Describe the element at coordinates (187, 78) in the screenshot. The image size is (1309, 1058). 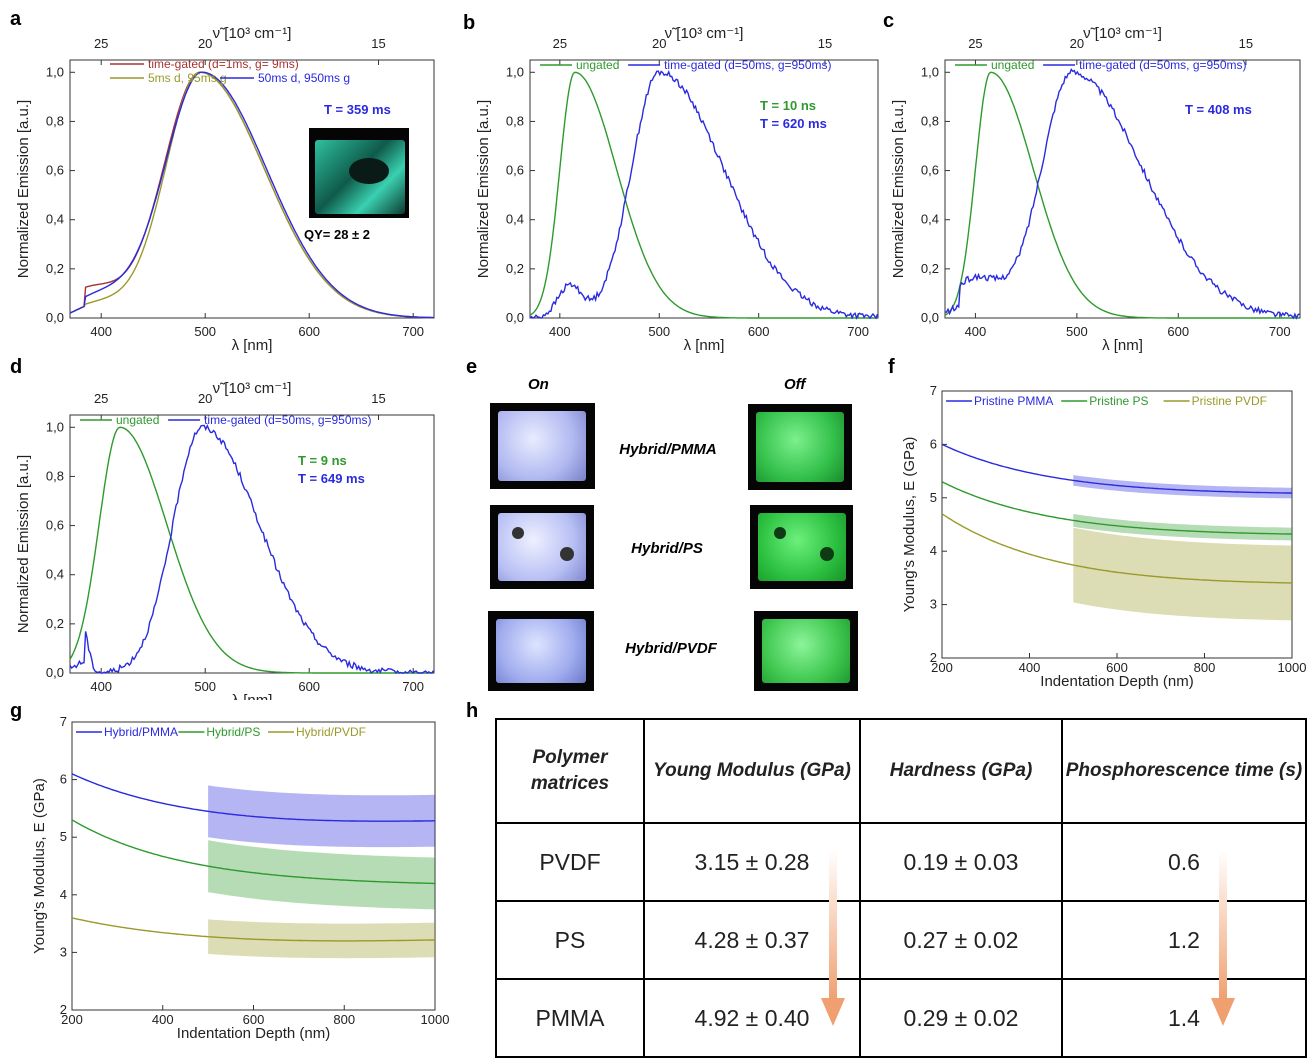
I see `legend-label: 5ms d, 95ms g` at that location.